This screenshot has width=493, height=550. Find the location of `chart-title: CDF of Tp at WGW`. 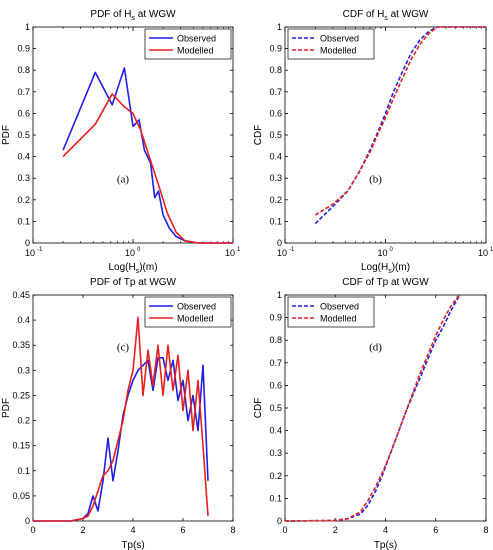

chart-title: CDF of Tp at WGW is located at coordinates (385, 282).